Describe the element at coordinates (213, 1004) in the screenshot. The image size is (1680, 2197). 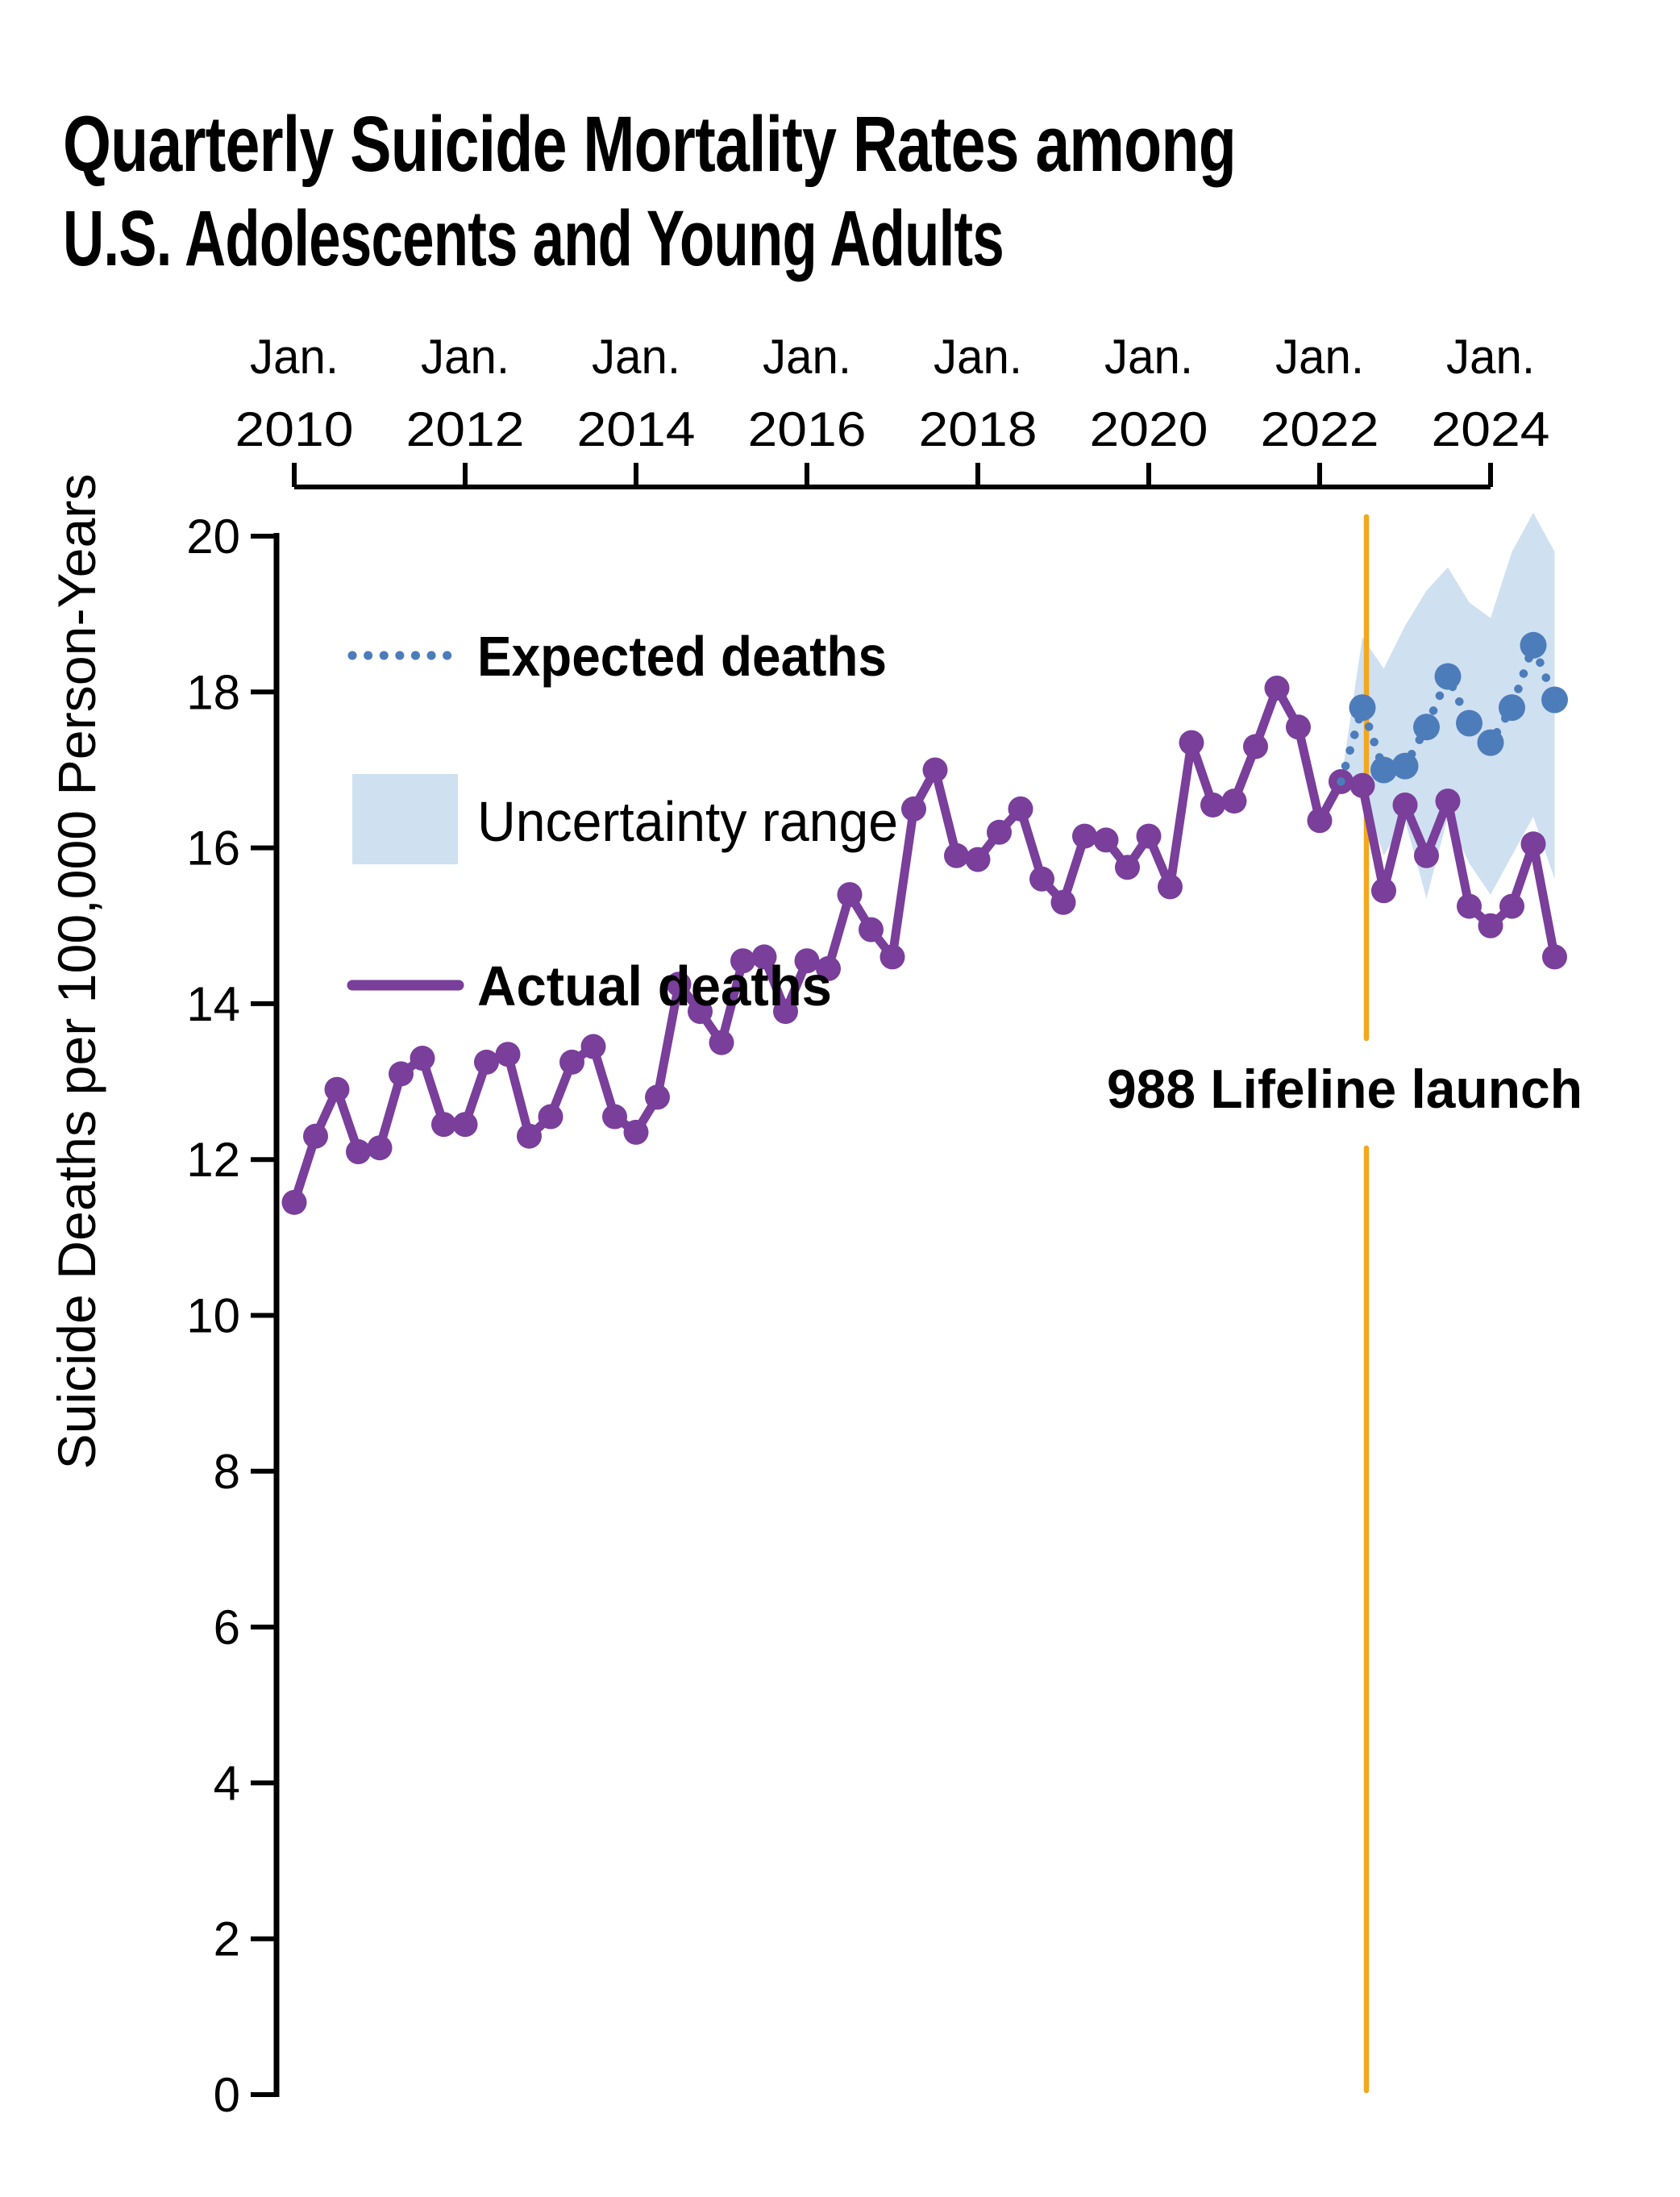
I see `y-tick-label: 14` at that location.